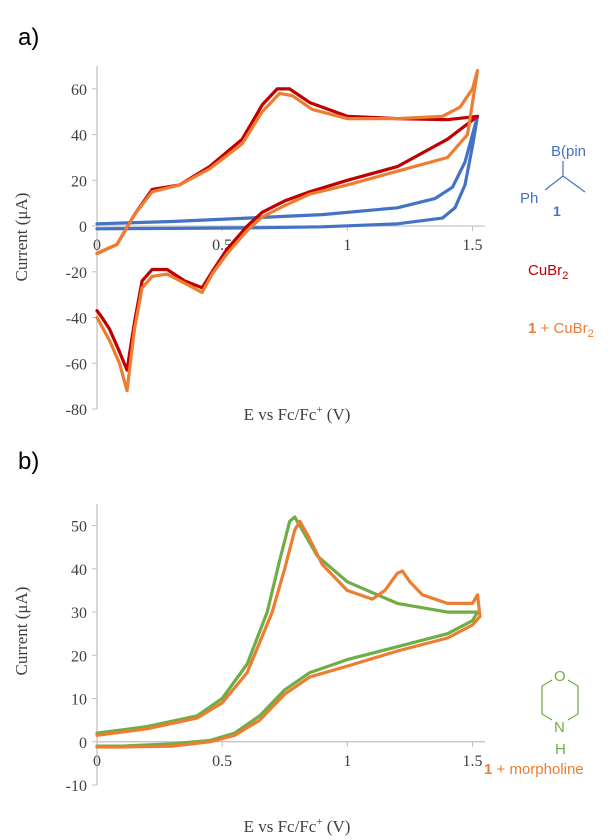  What do you see at coordinates (560, 749) in the screenshot?
I see `hydrogen-label: H` at bounding box center [560, 749].